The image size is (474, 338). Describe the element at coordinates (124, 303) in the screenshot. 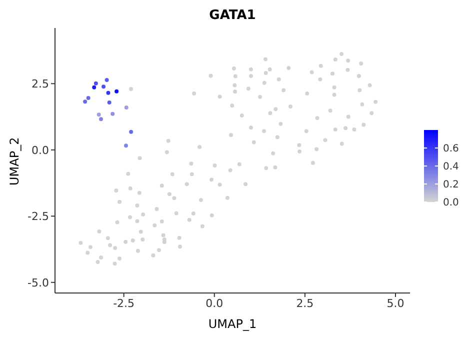

I see `x-tick-label: -2.5` at that location.